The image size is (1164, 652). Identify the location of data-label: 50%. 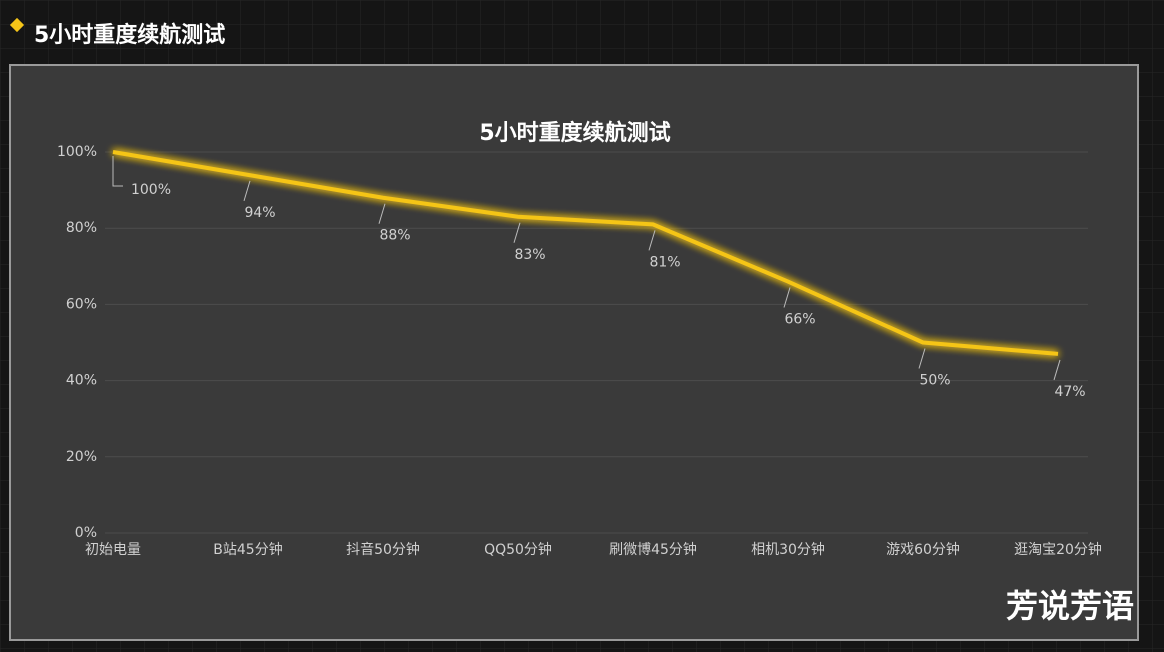
(934, 381).